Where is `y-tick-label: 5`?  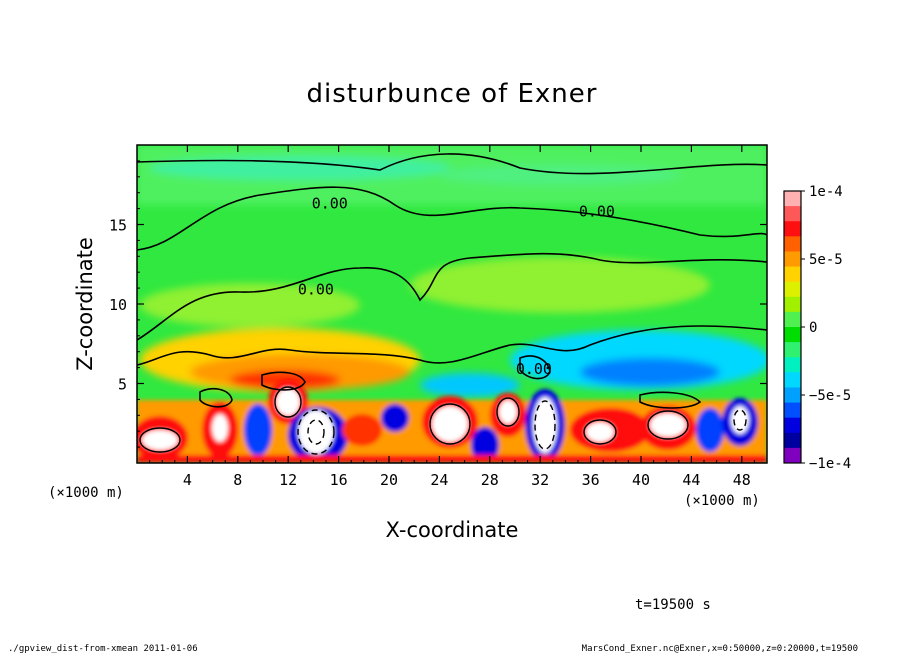
y-tick-label: 5 is located at coordinates (122, 385).